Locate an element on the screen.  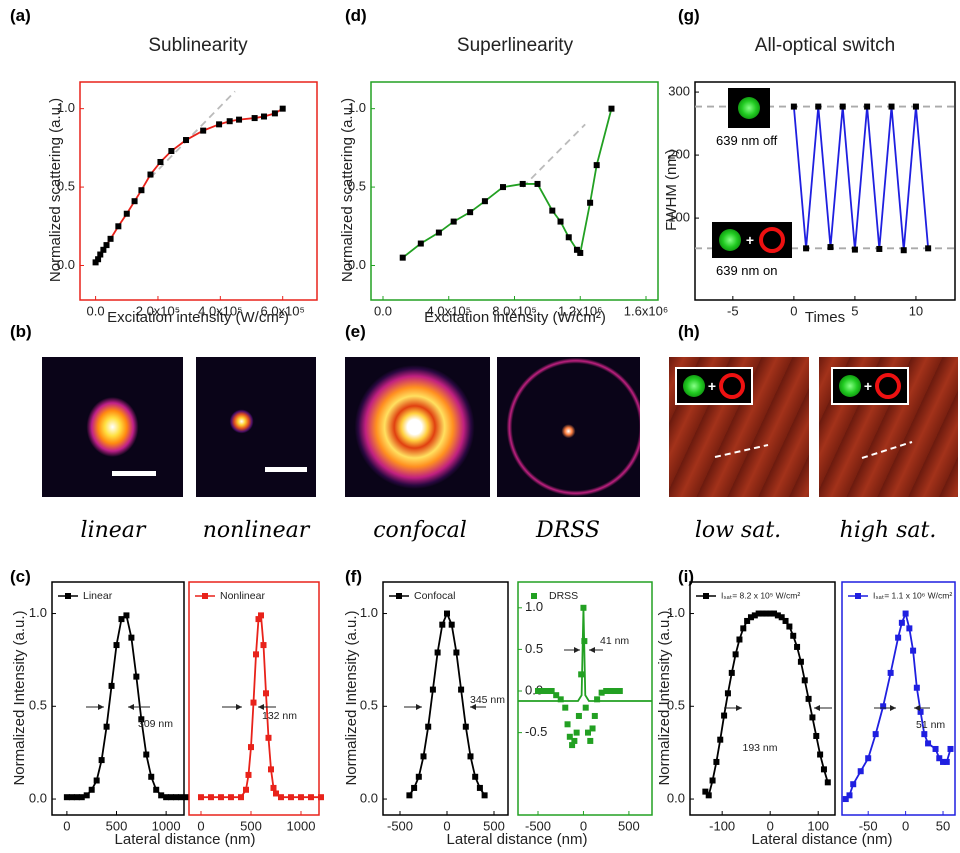
legend-label: DRSS is located at coordinates (563, 596).